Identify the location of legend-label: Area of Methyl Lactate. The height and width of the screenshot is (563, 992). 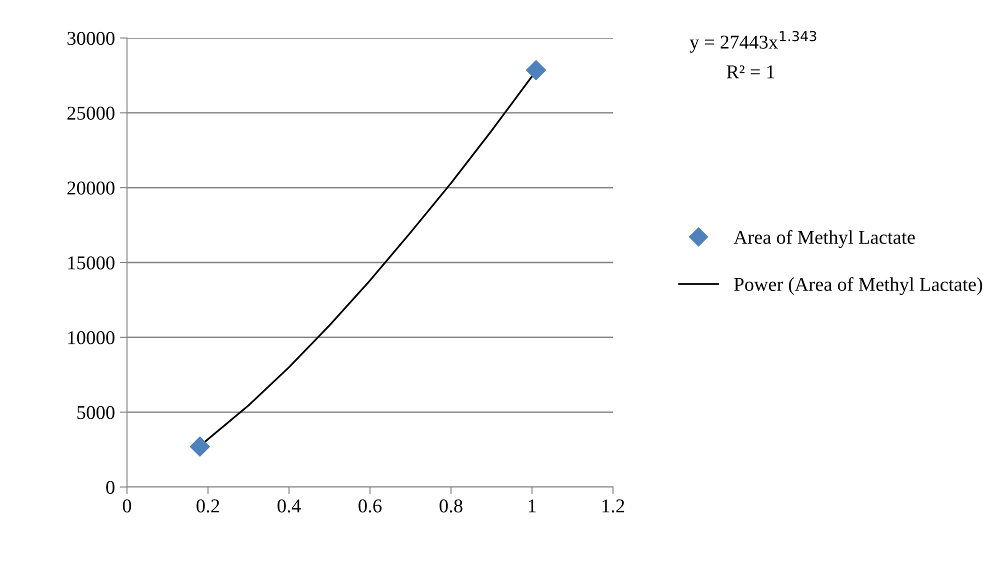
(824, 239).